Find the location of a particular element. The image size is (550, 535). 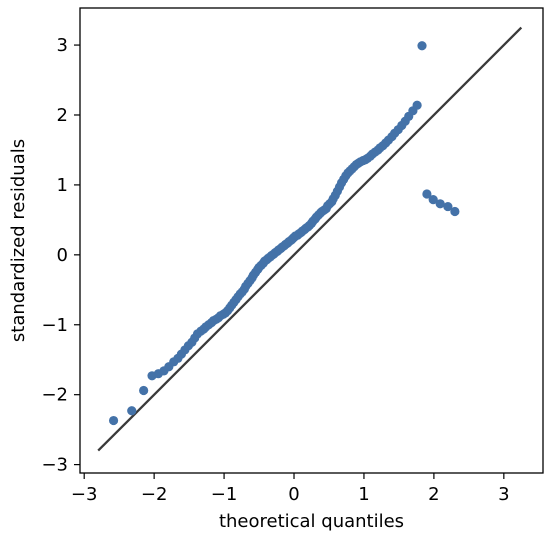

x-tick-label: −1 is located at coordinates (224, 494).